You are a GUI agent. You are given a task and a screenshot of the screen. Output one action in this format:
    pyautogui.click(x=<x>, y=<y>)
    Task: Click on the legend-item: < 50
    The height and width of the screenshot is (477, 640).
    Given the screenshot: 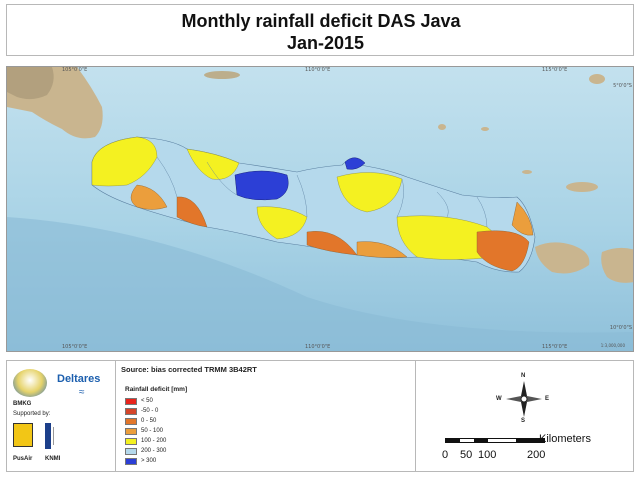 What is the action you would take?
    pyautogui.click(x=139, y=401)
    